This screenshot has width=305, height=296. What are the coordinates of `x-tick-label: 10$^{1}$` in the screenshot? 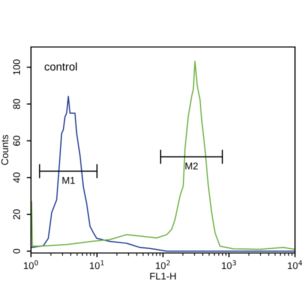 It's located at (97, 265).